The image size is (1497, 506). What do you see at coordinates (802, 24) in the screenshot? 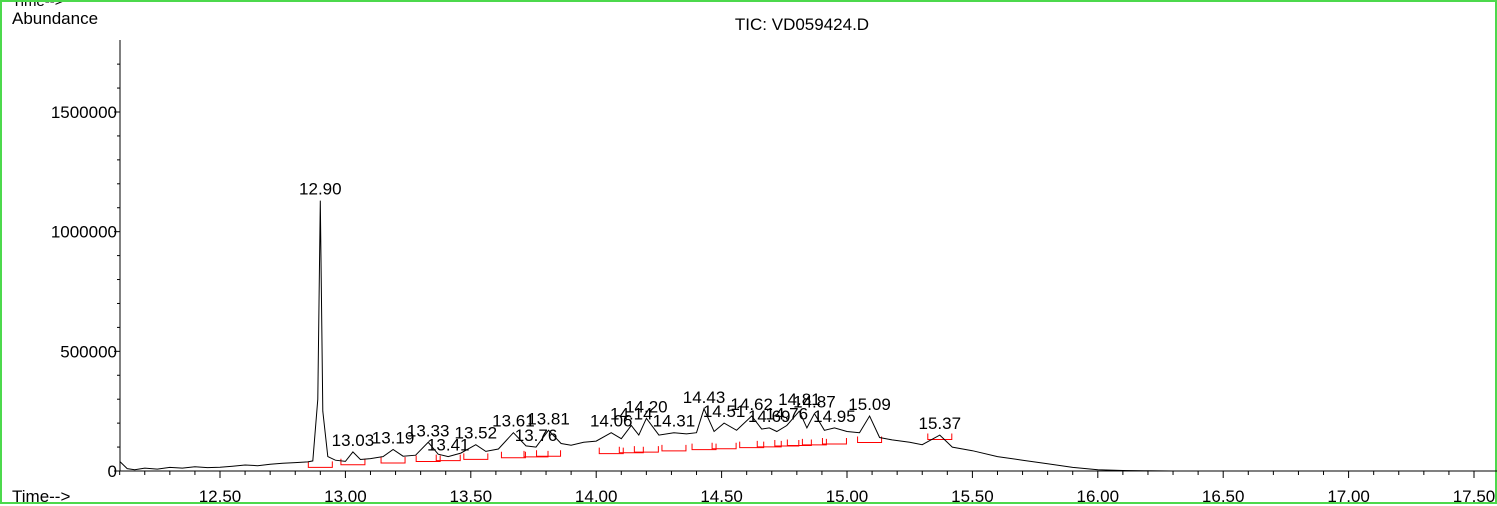
I see `chart-title: TIC: VD059424.D` at bounding box center [802, 24].